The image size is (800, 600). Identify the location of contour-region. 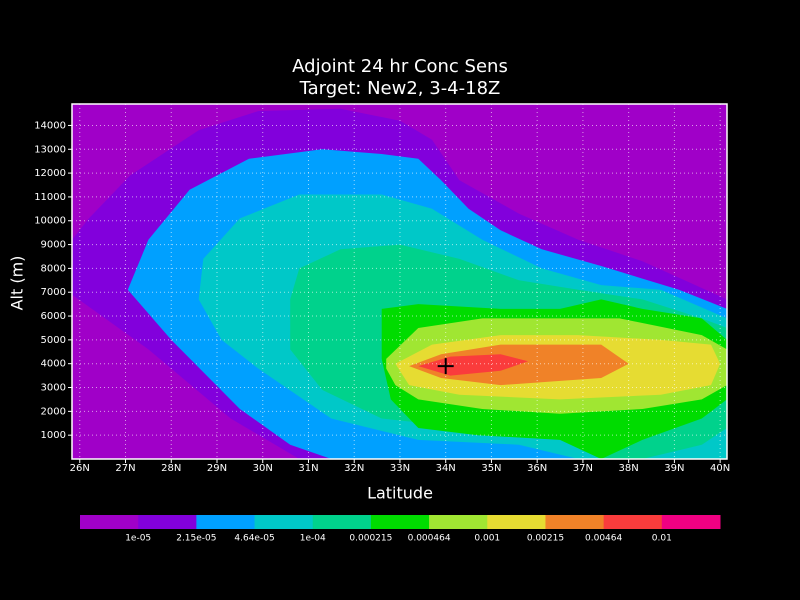
(519, 365).